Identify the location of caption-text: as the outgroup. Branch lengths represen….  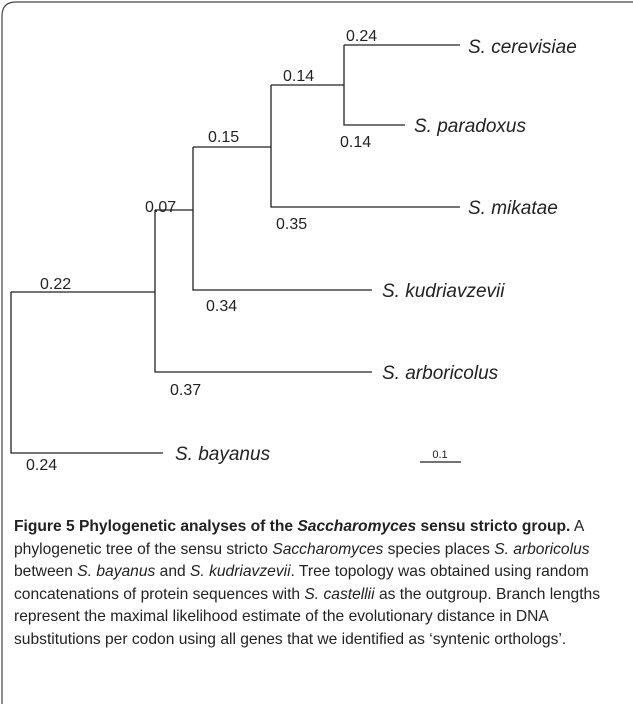
(307, 616).